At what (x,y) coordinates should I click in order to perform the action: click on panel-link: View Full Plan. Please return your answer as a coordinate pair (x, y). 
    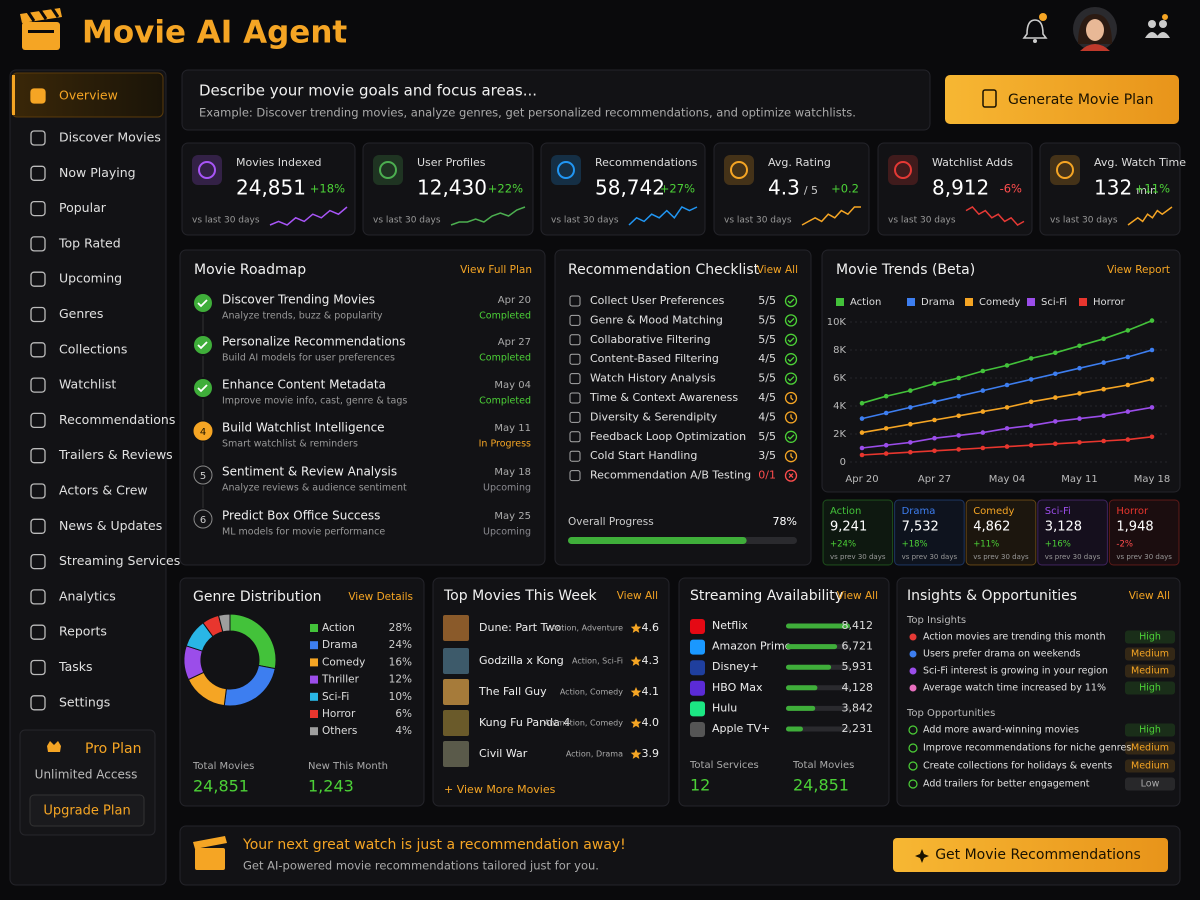
    Looking at the image, I should click on (496, 270).